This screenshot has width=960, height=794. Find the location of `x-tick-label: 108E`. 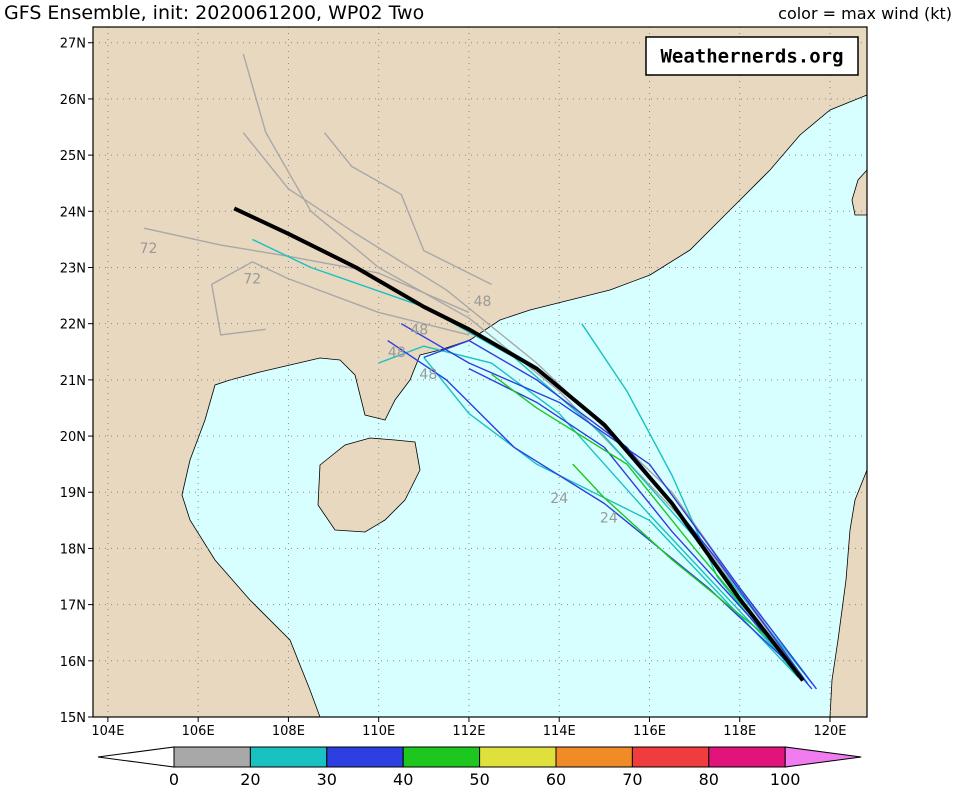

x-tick-label: 108E is located at coordinates (288, 731).